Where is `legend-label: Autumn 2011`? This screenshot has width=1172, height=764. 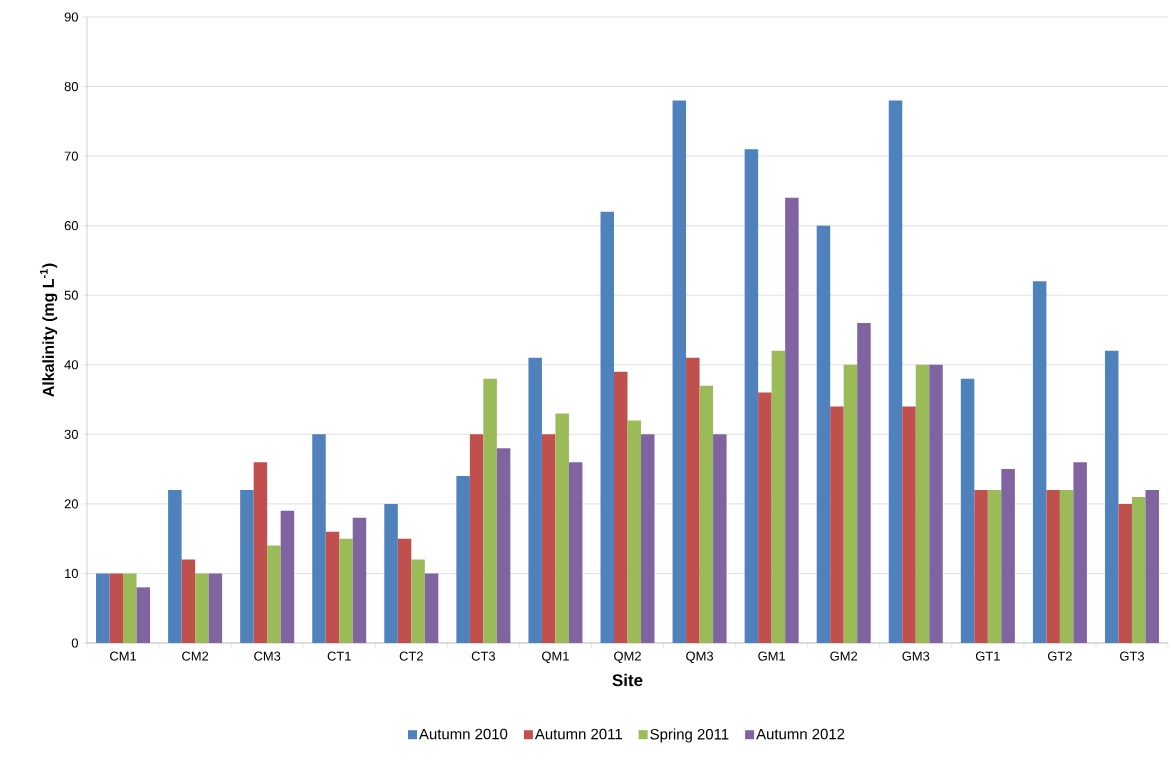 legend-label: Autumn 2011 is located at coordinates (578, 734).